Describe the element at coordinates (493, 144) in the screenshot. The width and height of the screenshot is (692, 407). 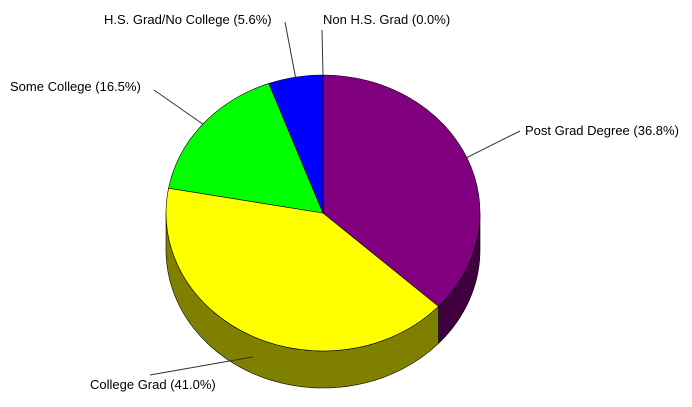
I see `leader-line-post-grad-degree` at that location.